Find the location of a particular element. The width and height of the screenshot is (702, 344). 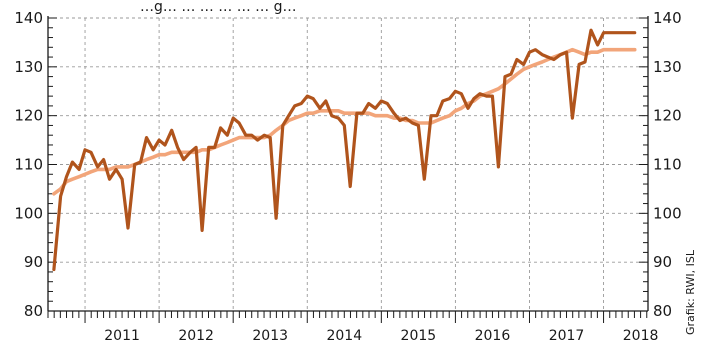

y-tick-label-right: 100 is located at coordinates (667, 213).